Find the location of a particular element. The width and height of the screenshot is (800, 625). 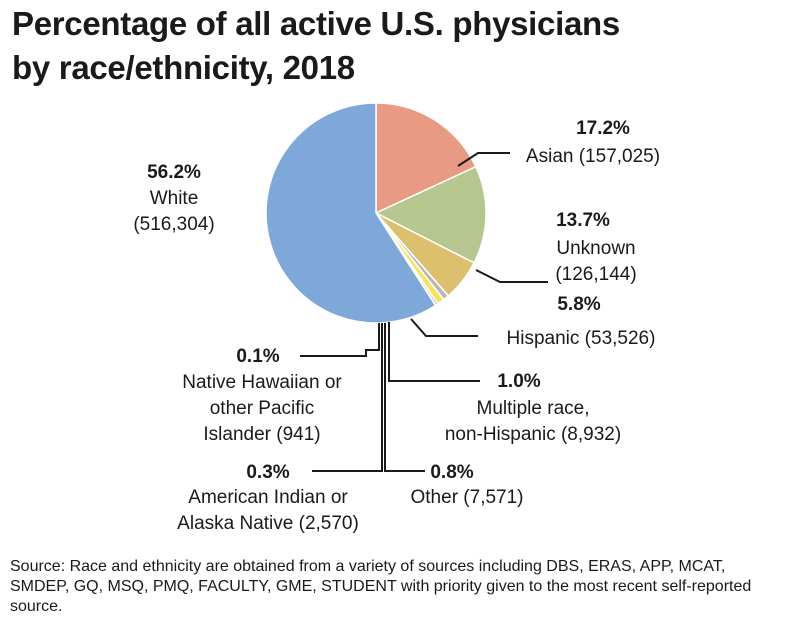

label-multiple-line2: non-Hispanic (8,932) is located at coordinates (533, 434).